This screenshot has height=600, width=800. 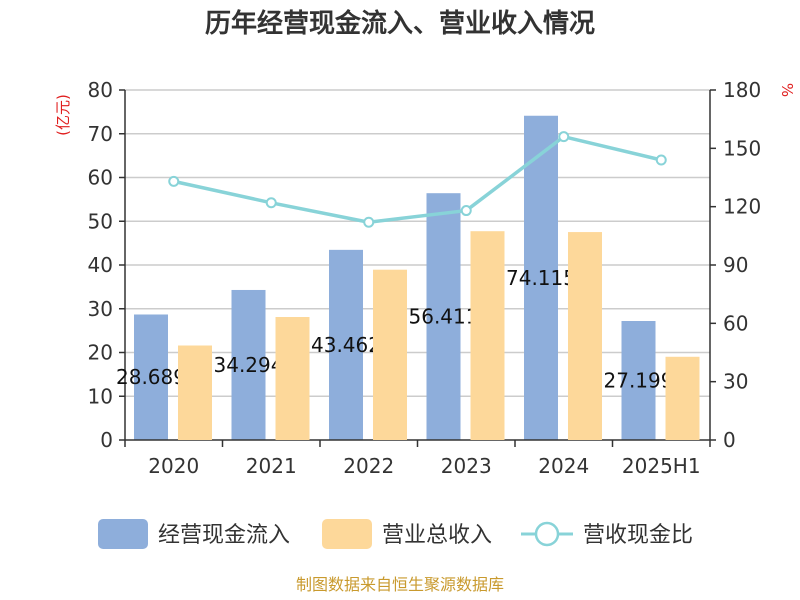 I want to click on right-axis-tick-label: 180, so click(x=742, y=90).